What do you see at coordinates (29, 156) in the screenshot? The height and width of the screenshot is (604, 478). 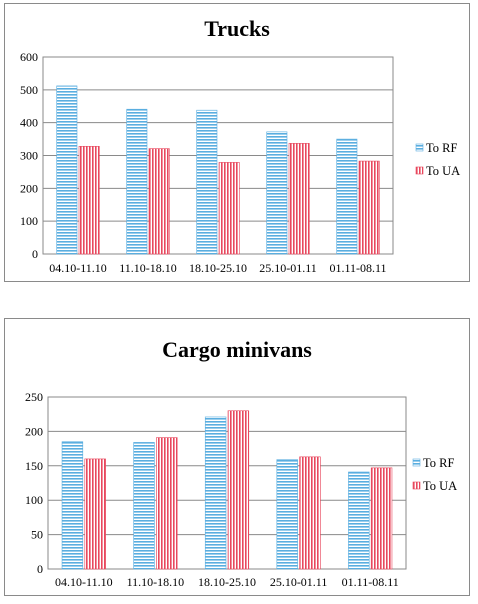 I see `y-tick-label: 300` at bounding box center [29, 156].